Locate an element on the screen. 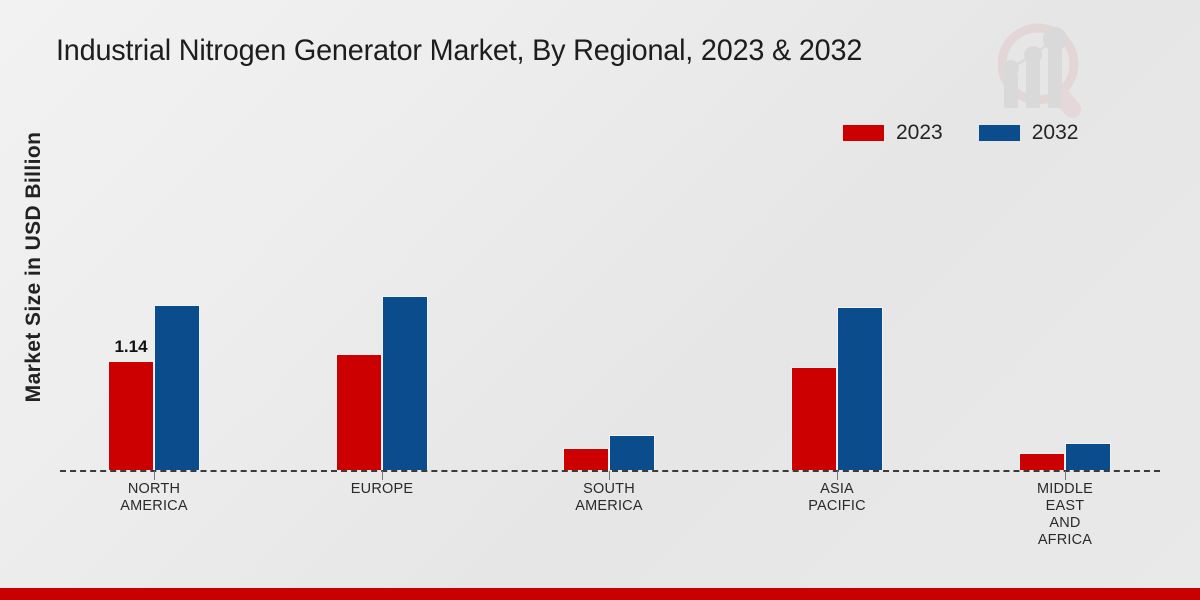 Image resolution: width=1200 pixels, height=600 pixels. chart-legend: 2023 2032 is located at coordinates (960, 132).